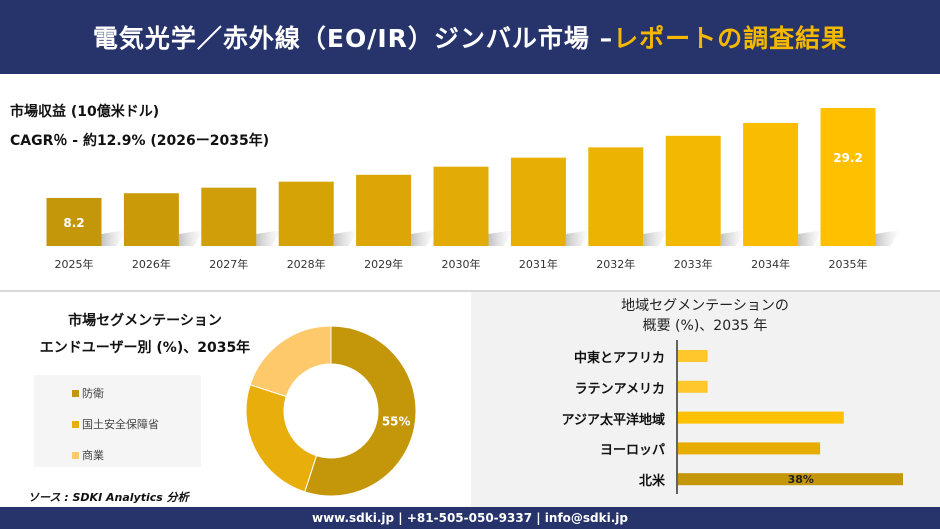 This screenshot has width=940, height=529. Describe the element at coordinates (705, 316) in the screenshot. I see `regional-title: 地域セグメンテーションの 概要 (%)、2035 年` at that location.